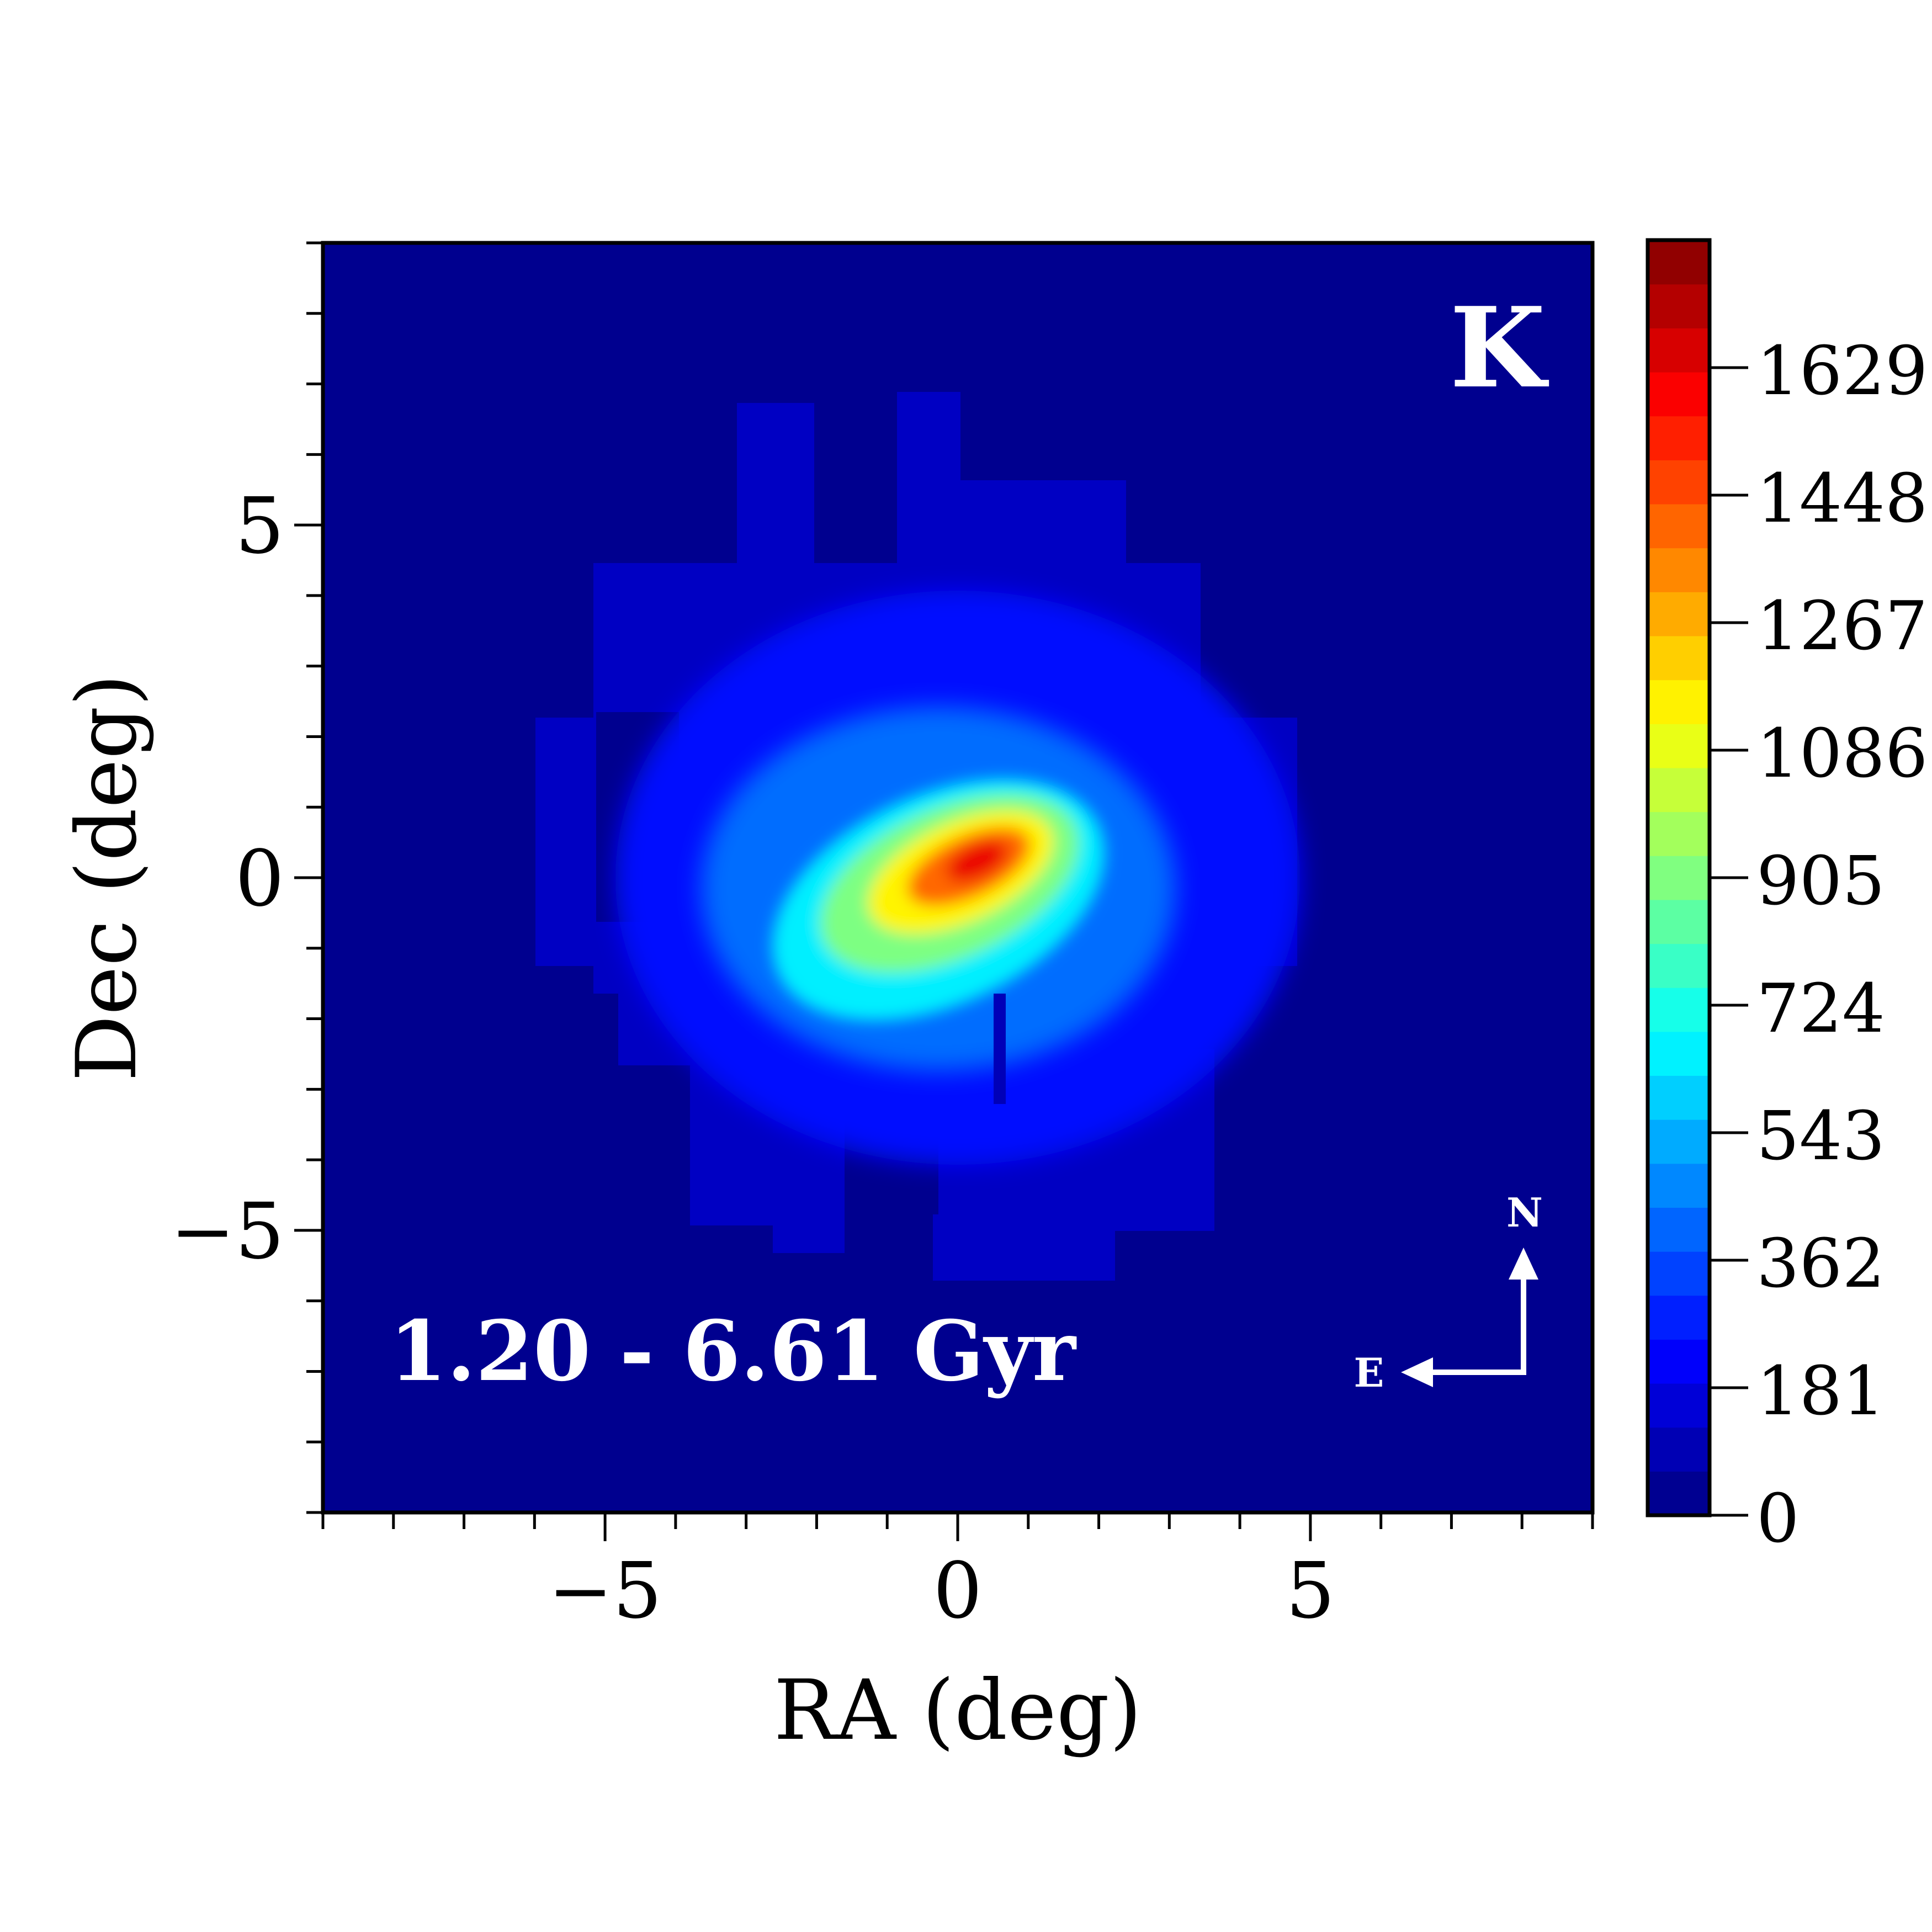 This screenshot has width=1932, height=1932. I want to click on age-range-annotation: 1.20 - 6.61 Gyr, so click(733, 1352).